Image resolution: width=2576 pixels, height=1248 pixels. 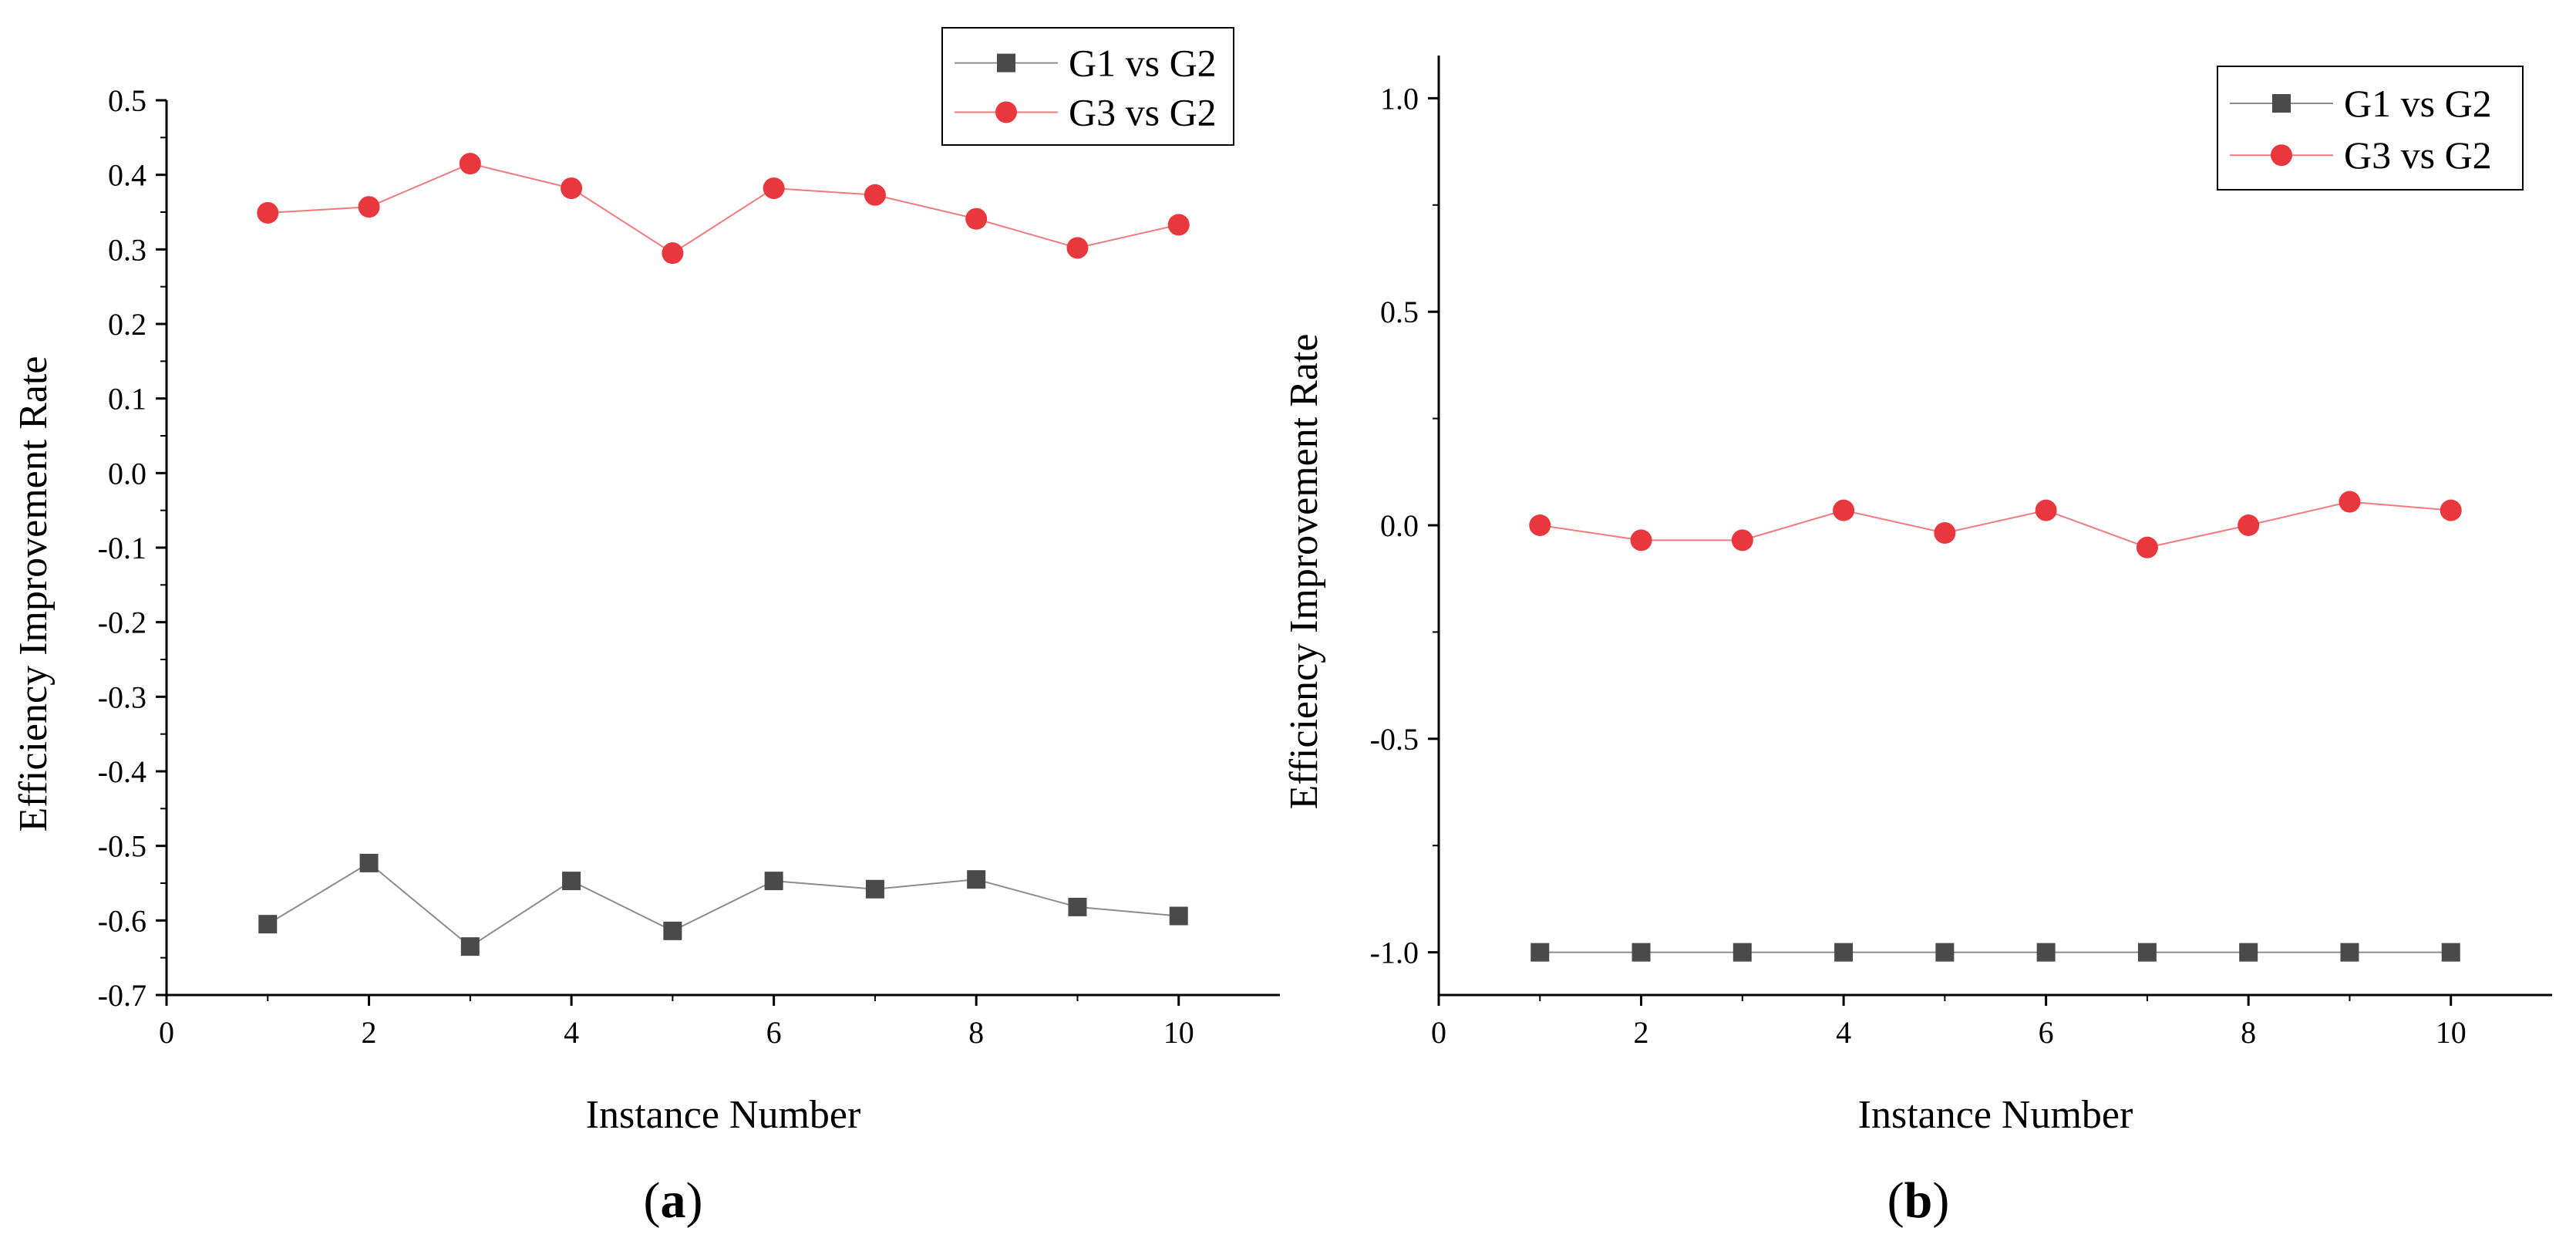 What do you see at coordinates (122, 548) in the screenshot?
I see `y-tick-label: -0.1` at bounding box center [122, 548].